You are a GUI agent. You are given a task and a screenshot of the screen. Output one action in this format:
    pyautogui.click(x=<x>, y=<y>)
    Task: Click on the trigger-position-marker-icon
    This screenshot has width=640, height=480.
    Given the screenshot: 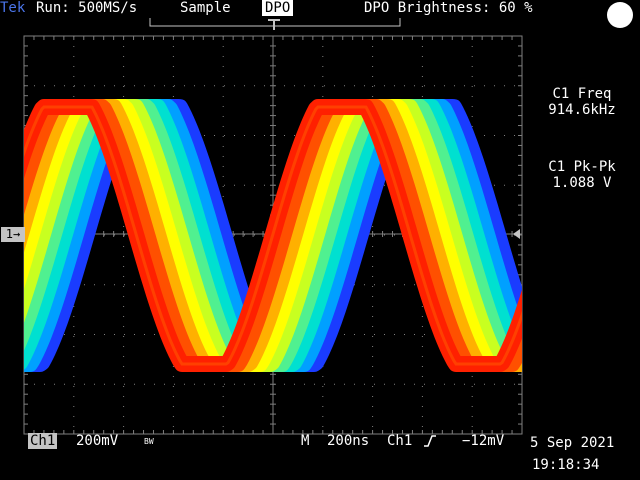 What is the action you would take?
    pyautogui.click(x=274, y=24)
    